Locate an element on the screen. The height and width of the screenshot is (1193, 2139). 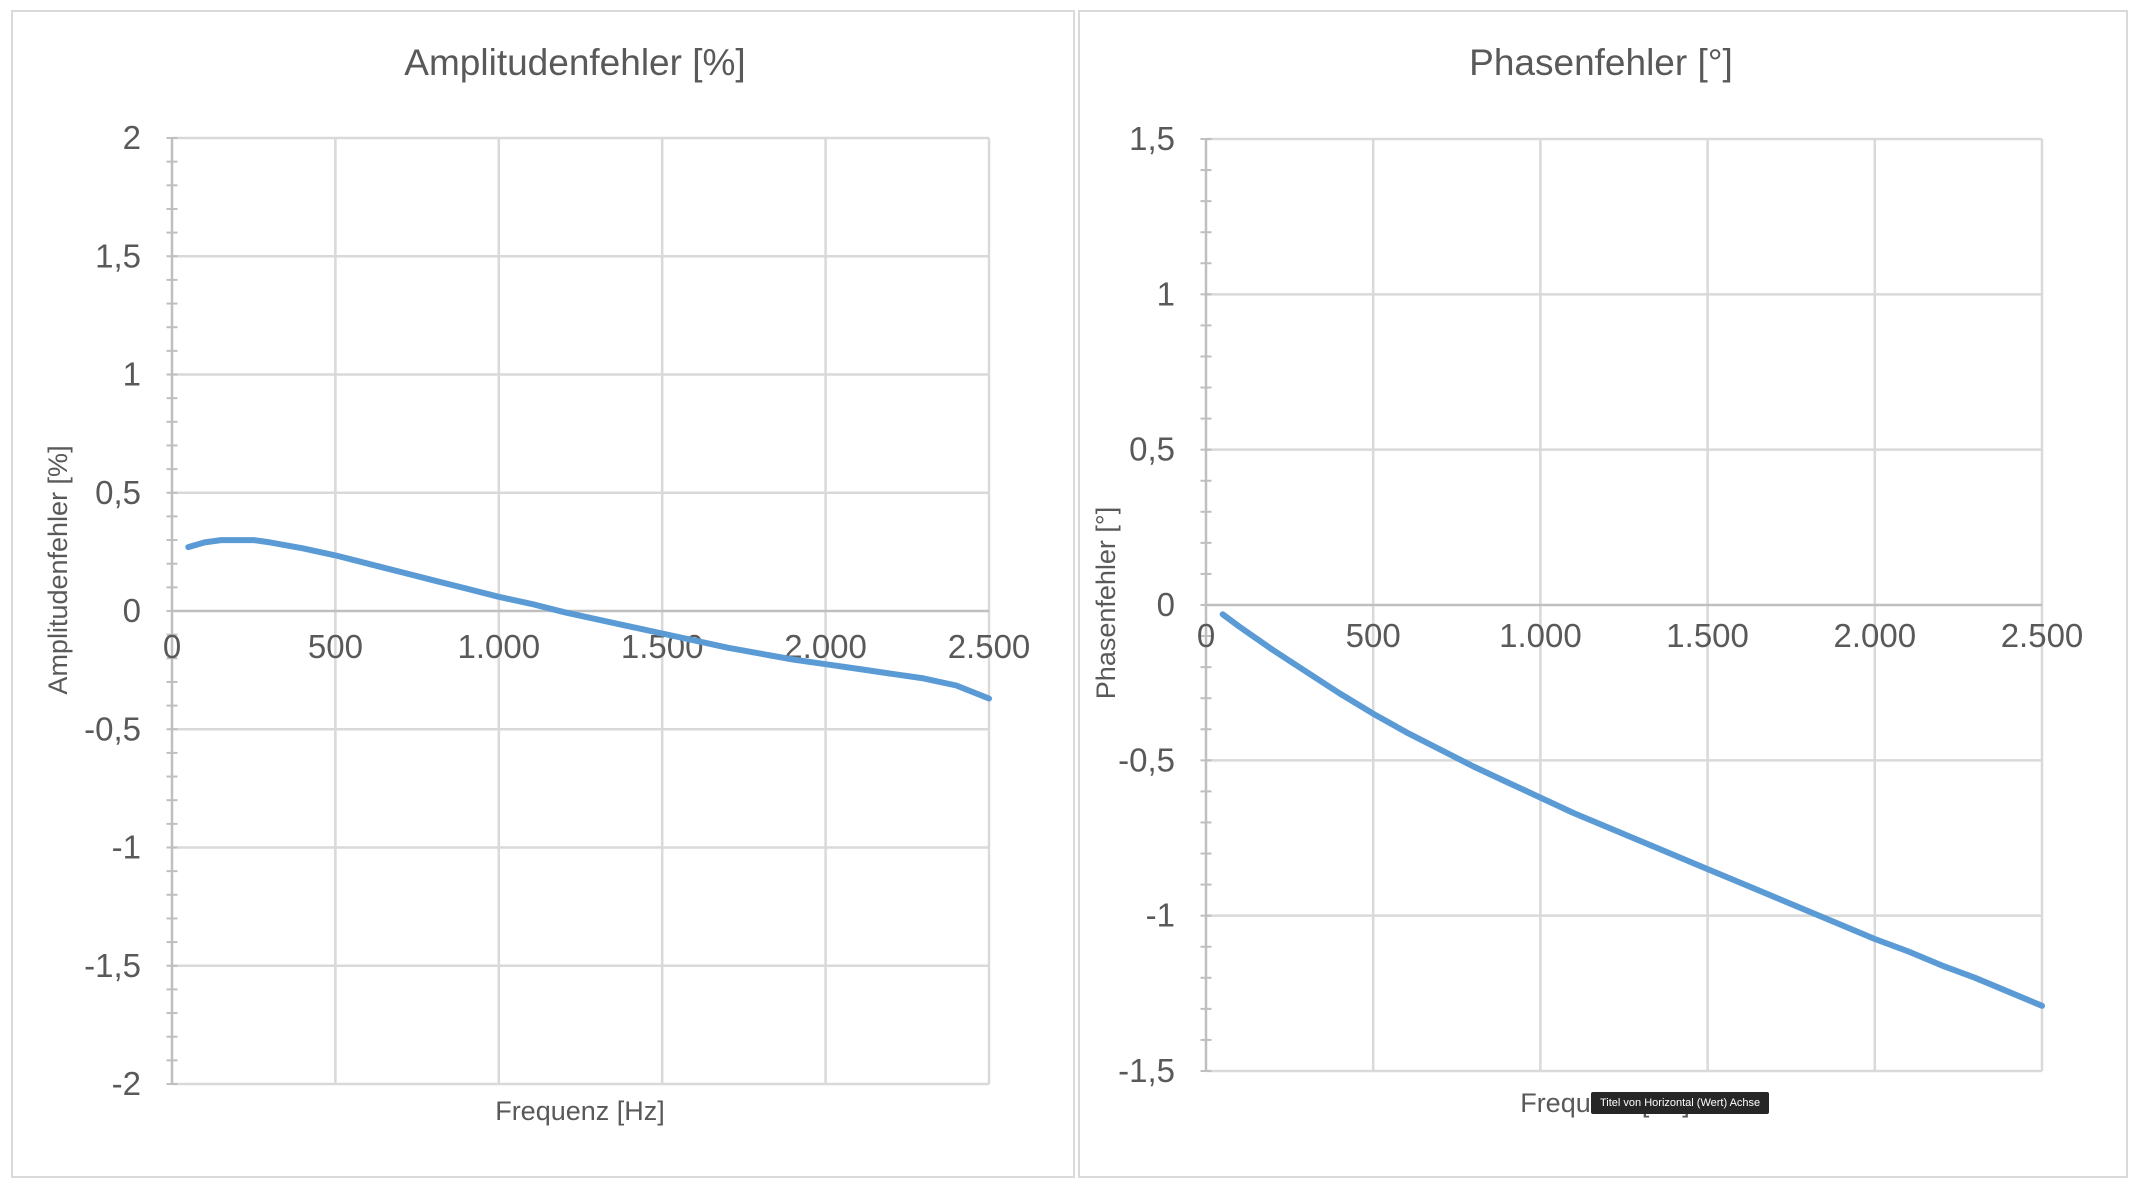
y-axis-title: Amplitudenfehler [%] is located at coordinates (58, 569).